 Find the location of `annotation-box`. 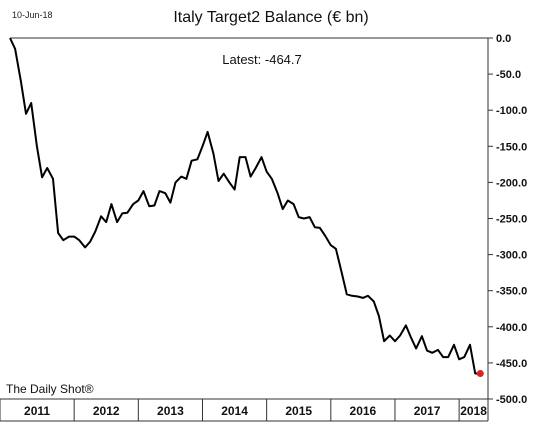

annotation-box is located at coordinates (260, 58).